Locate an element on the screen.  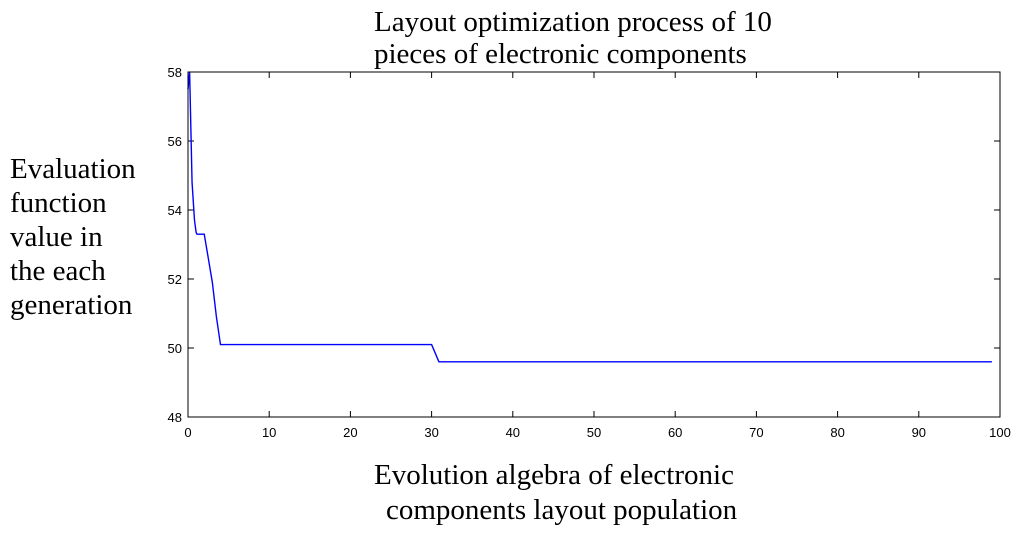
x-tick-label: 50 is located at coordinates (594, 432).